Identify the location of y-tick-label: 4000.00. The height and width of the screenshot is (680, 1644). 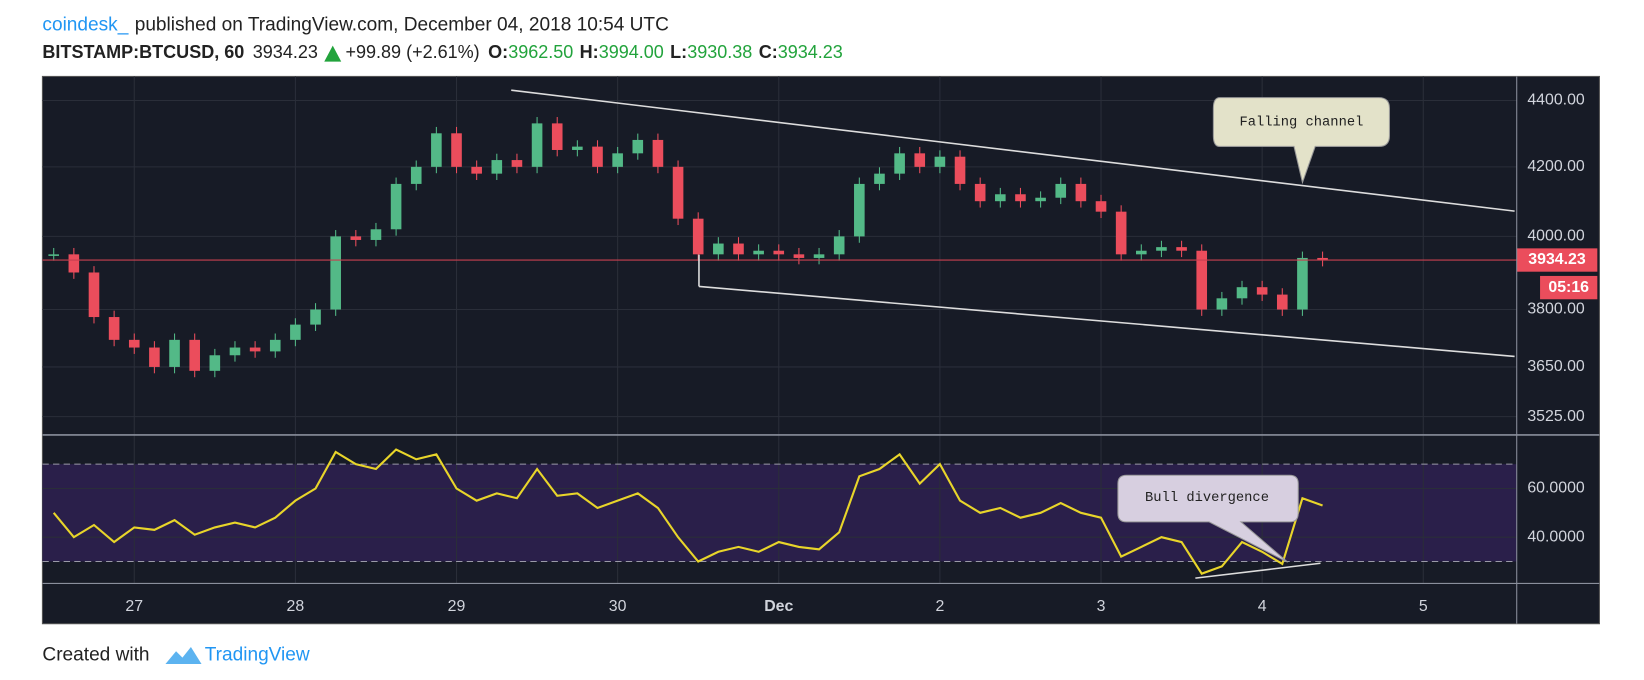
(1556, 236).